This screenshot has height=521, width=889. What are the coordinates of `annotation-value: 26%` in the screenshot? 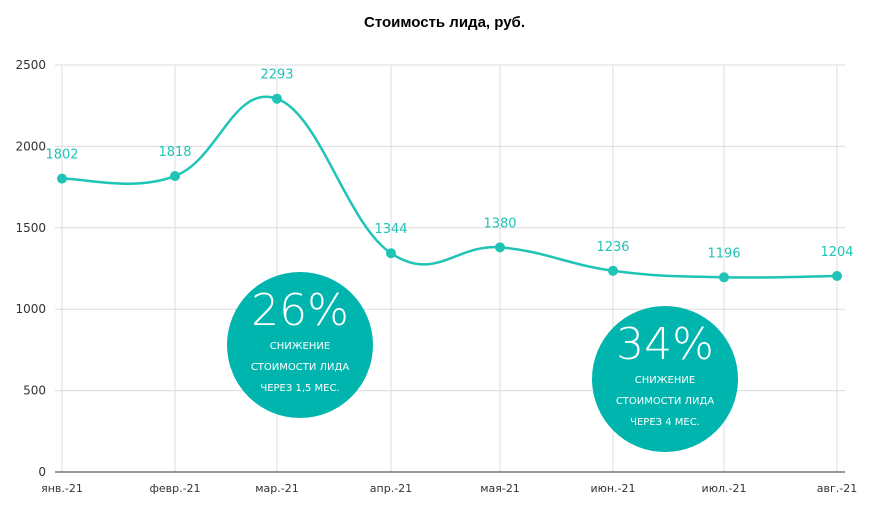 It's located at (300, 310).